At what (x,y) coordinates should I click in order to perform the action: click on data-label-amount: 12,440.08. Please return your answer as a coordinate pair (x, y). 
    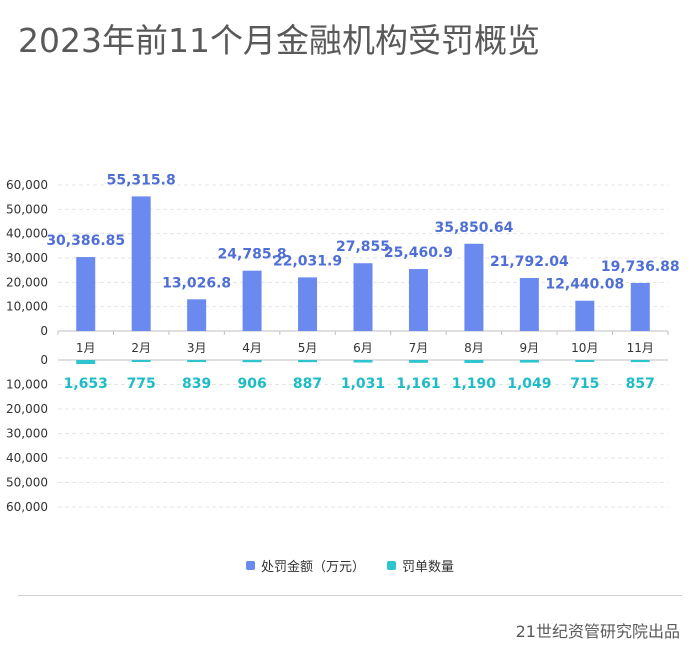
    Looking at the image, I should click on (584, 285).